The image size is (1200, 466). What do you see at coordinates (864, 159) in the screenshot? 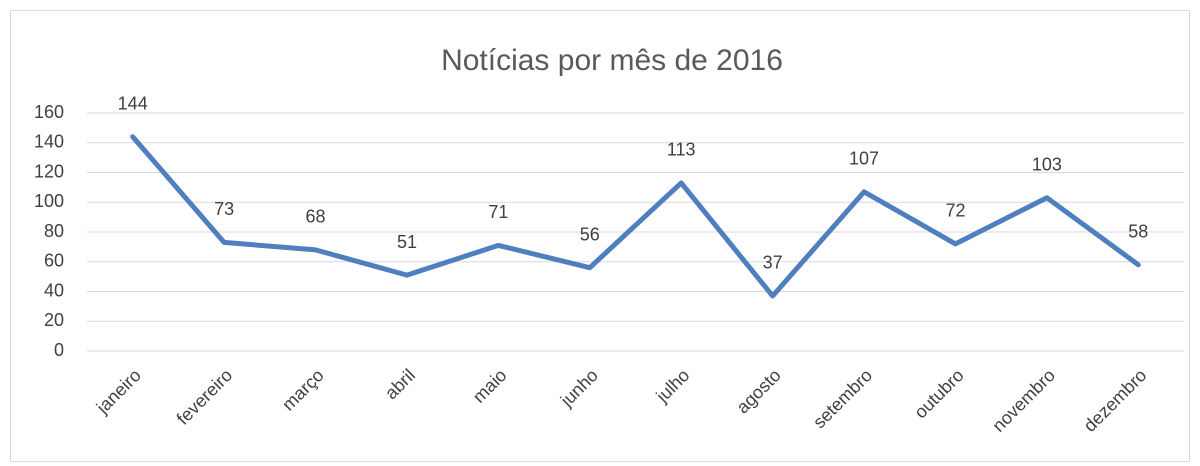
I see `data-label: 107` at bounding box center [864, 159].